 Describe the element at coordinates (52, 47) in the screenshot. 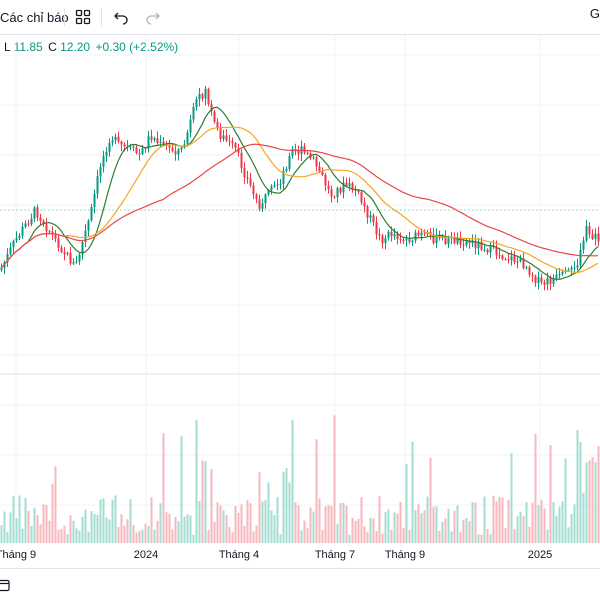

I see `close-label: C` at that location.